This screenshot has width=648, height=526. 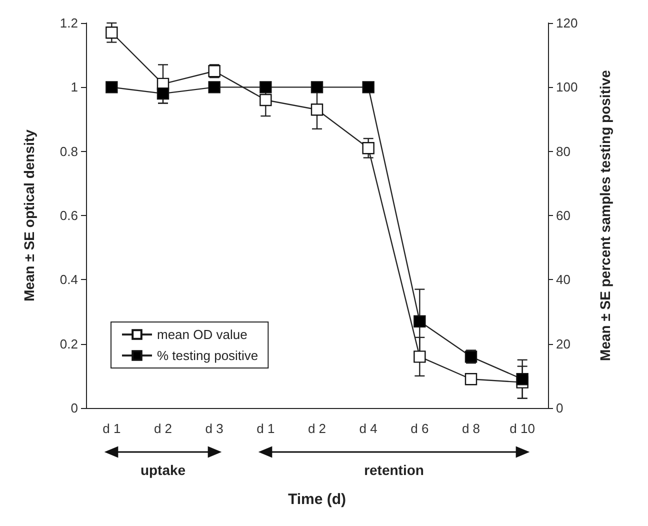 What do you see at coordinates (419, 428) in the screenshot?
I see `x-tick-label: d 6` at bounding box center [419, 428].